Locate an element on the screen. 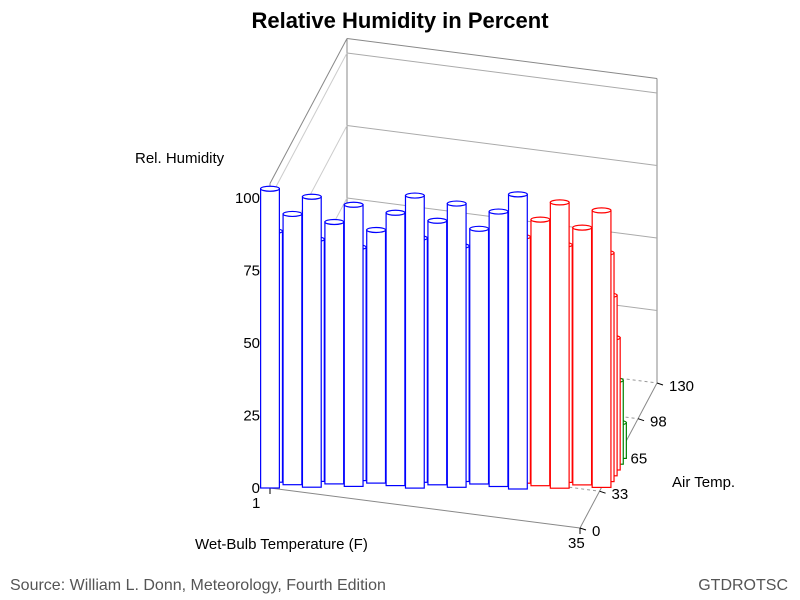 The height and width of the screenshot is (600, 800). chart-title: Relative Humidity in Percent is located at coordinates (400, 20).